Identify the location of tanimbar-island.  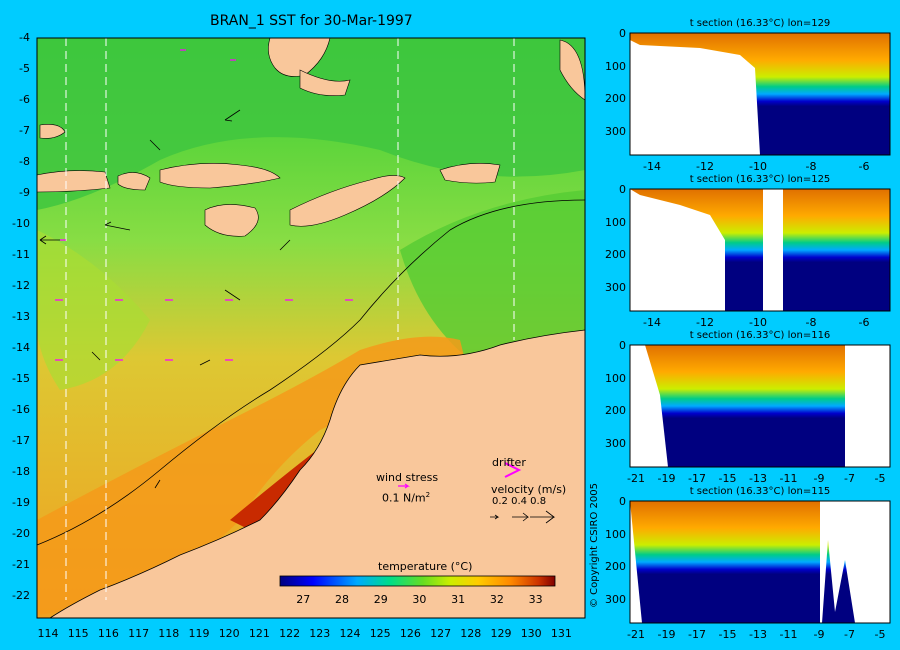
(470, 173).